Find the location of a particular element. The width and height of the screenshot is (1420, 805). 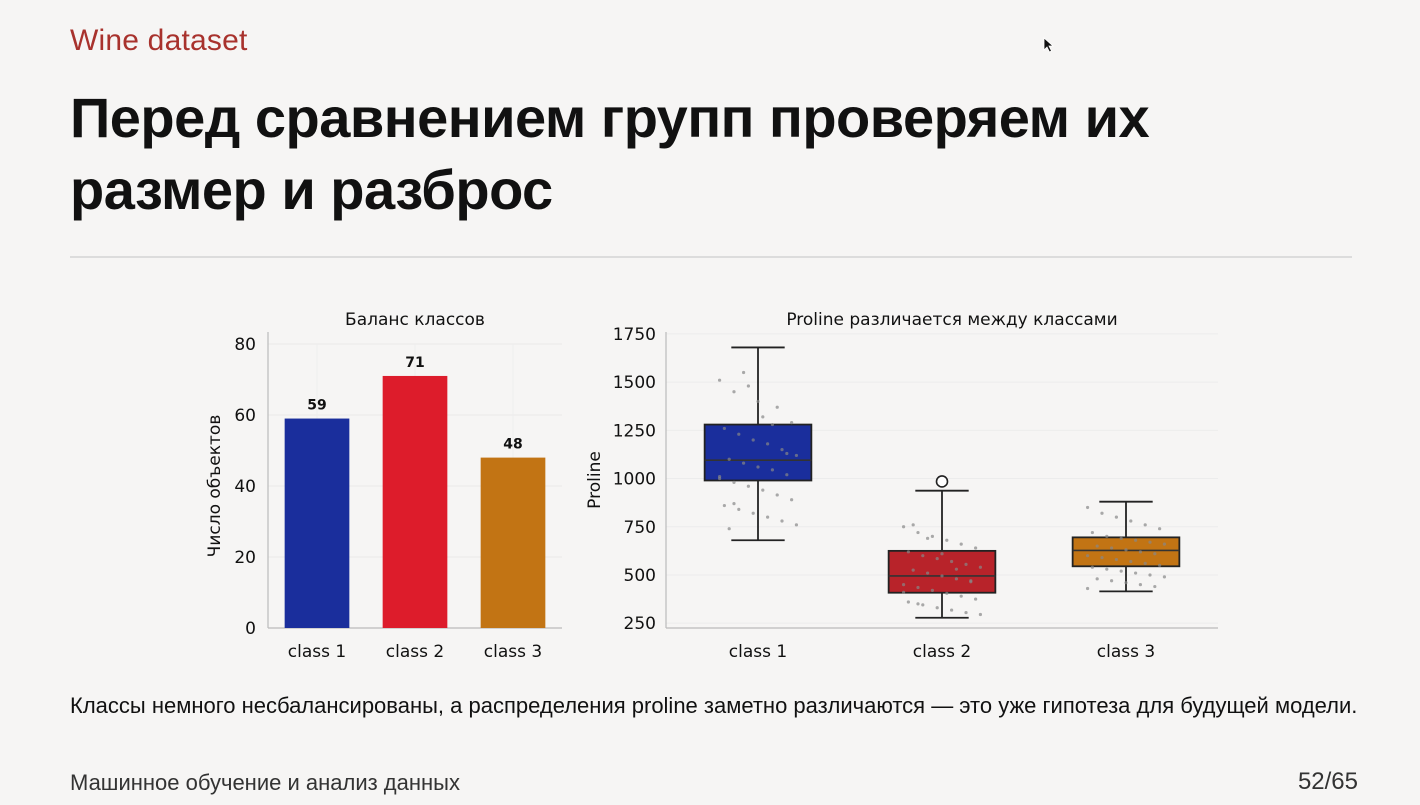

box-ytick-label: 250 is located at coordinates (640, 624).